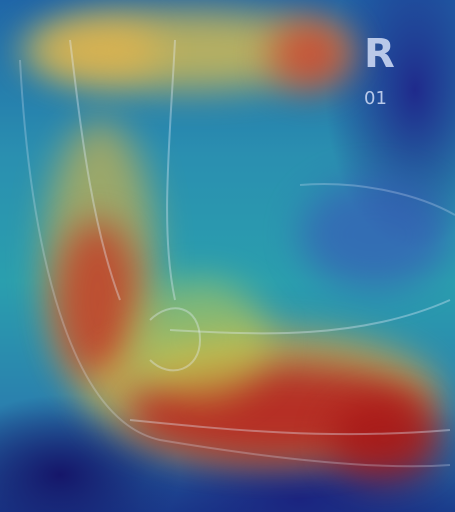  Describe the element at coordinates (171, 170) in the screenshot. I see `humerus-outline-inner` at that location.